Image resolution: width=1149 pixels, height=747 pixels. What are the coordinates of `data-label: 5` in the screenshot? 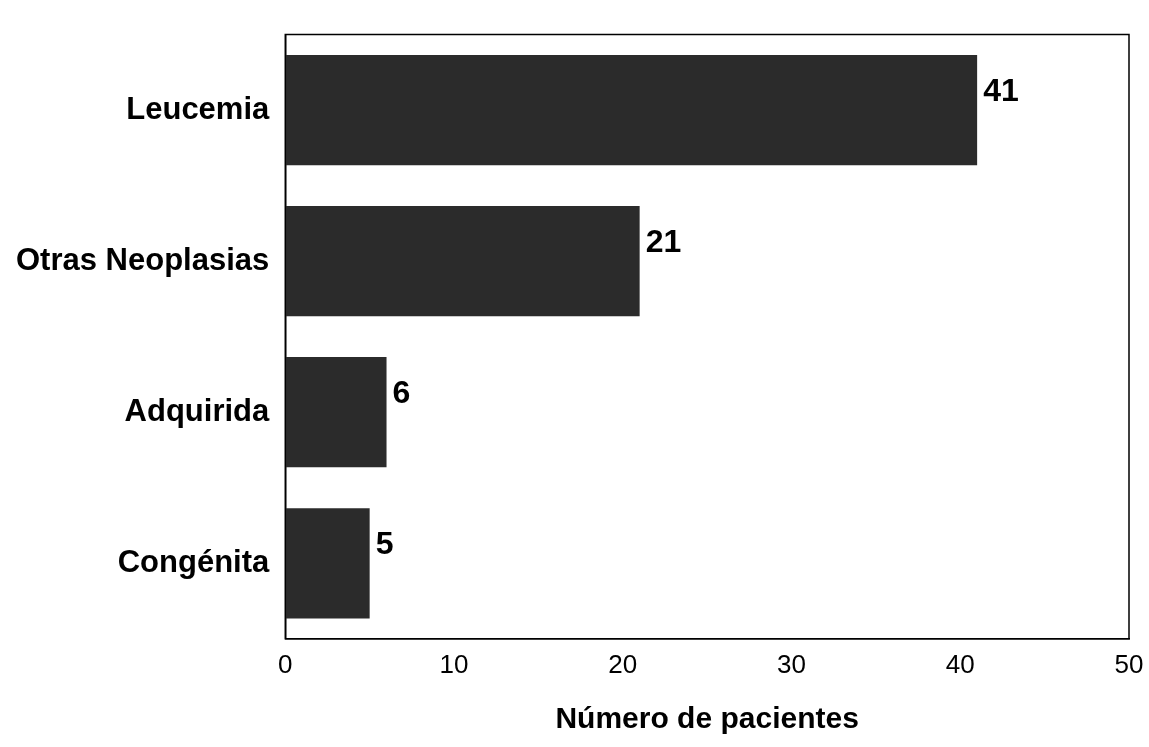 It's located at (384, 543).